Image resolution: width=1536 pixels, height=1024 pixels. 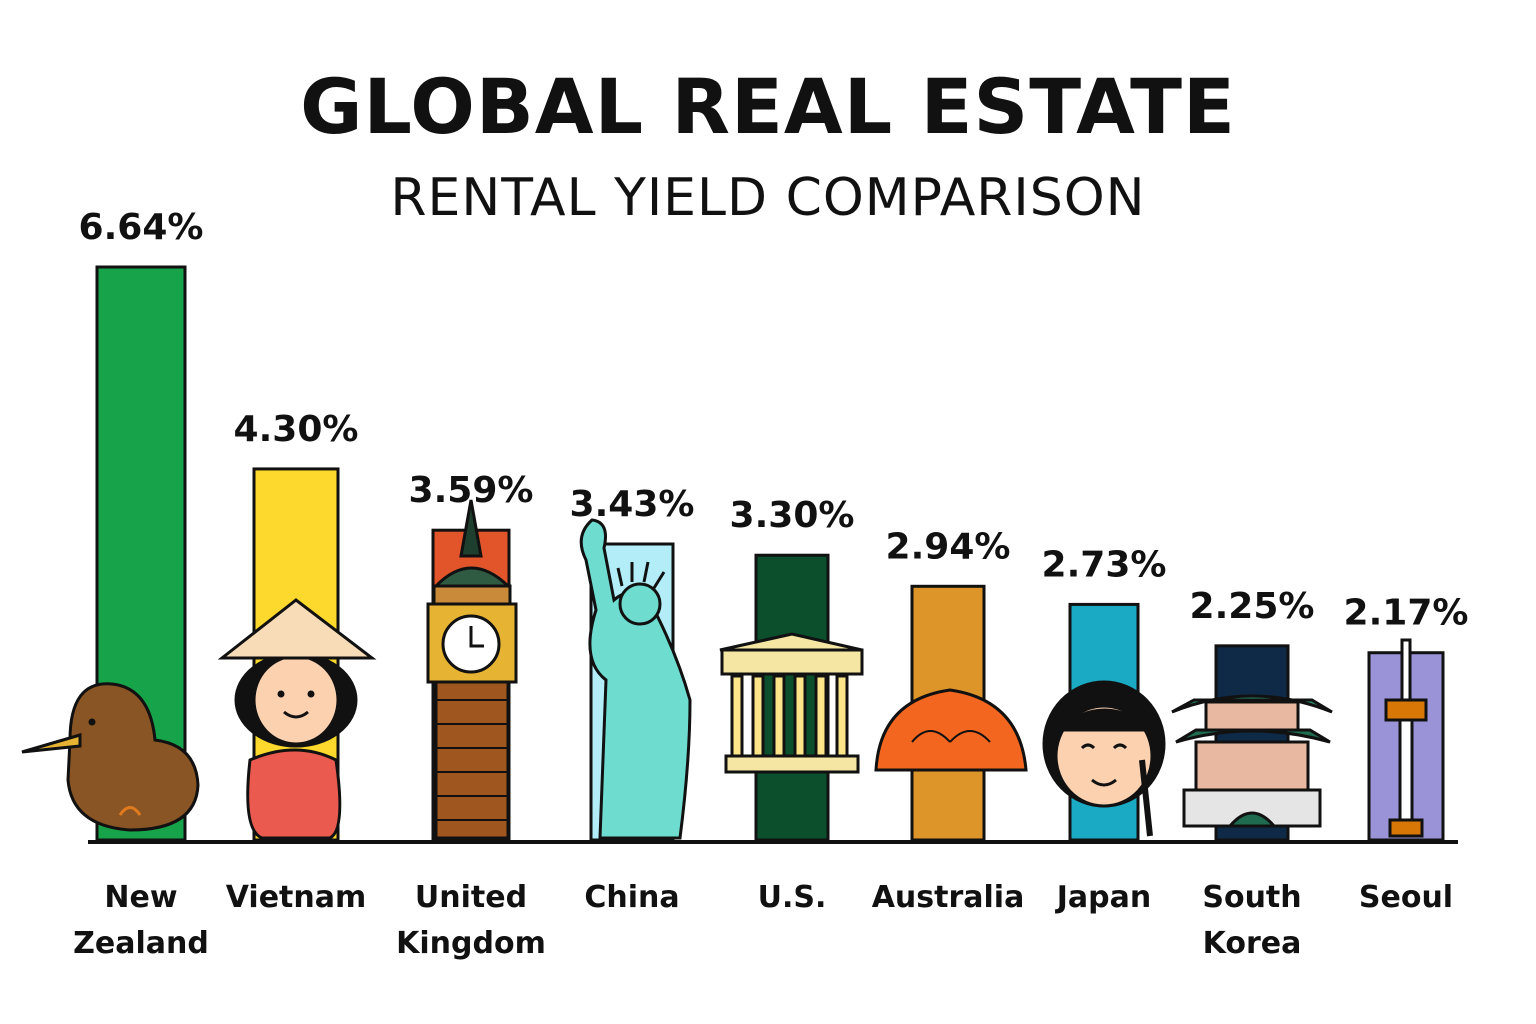 I want to click on data-label: 2.25%, so click(x=1252, y=606).